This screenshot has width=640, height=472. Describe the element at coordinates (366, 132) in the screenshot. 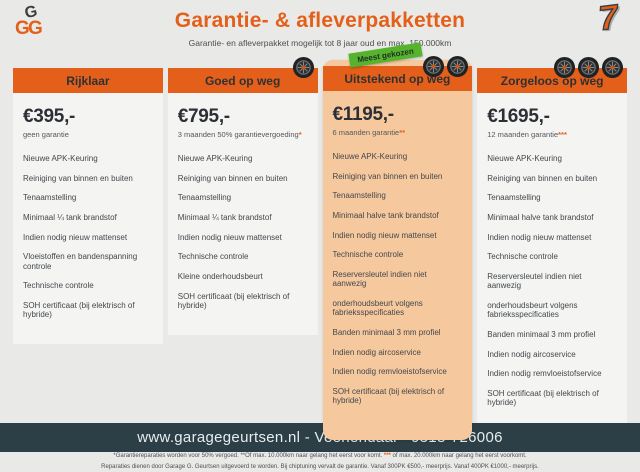

I see `note-text: 6 maanden garantie` at that location.